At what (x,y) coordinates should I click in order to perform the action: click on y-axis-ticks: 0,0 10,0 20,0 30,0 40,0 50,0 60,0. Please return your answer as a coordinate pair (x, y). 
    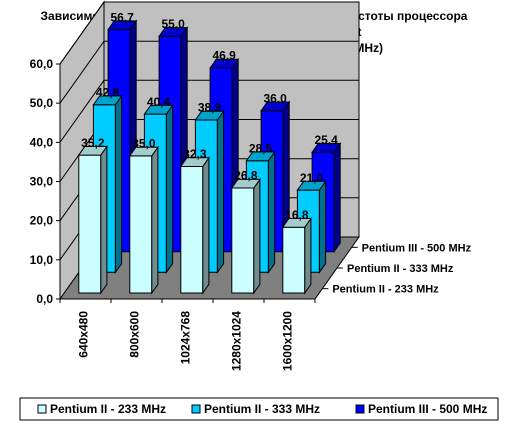
    Looking at the image, I should click on (45, 181).